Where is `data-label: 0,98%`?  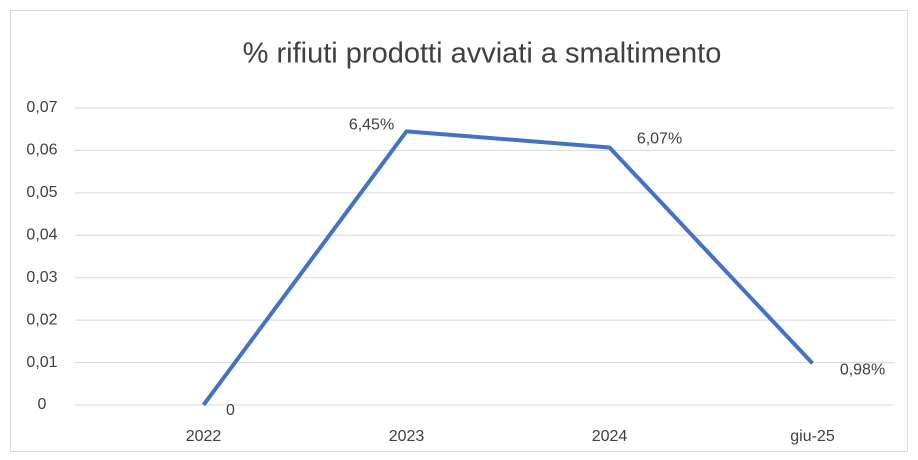
data-label: 0,98% is located at coordinates (862, 370).